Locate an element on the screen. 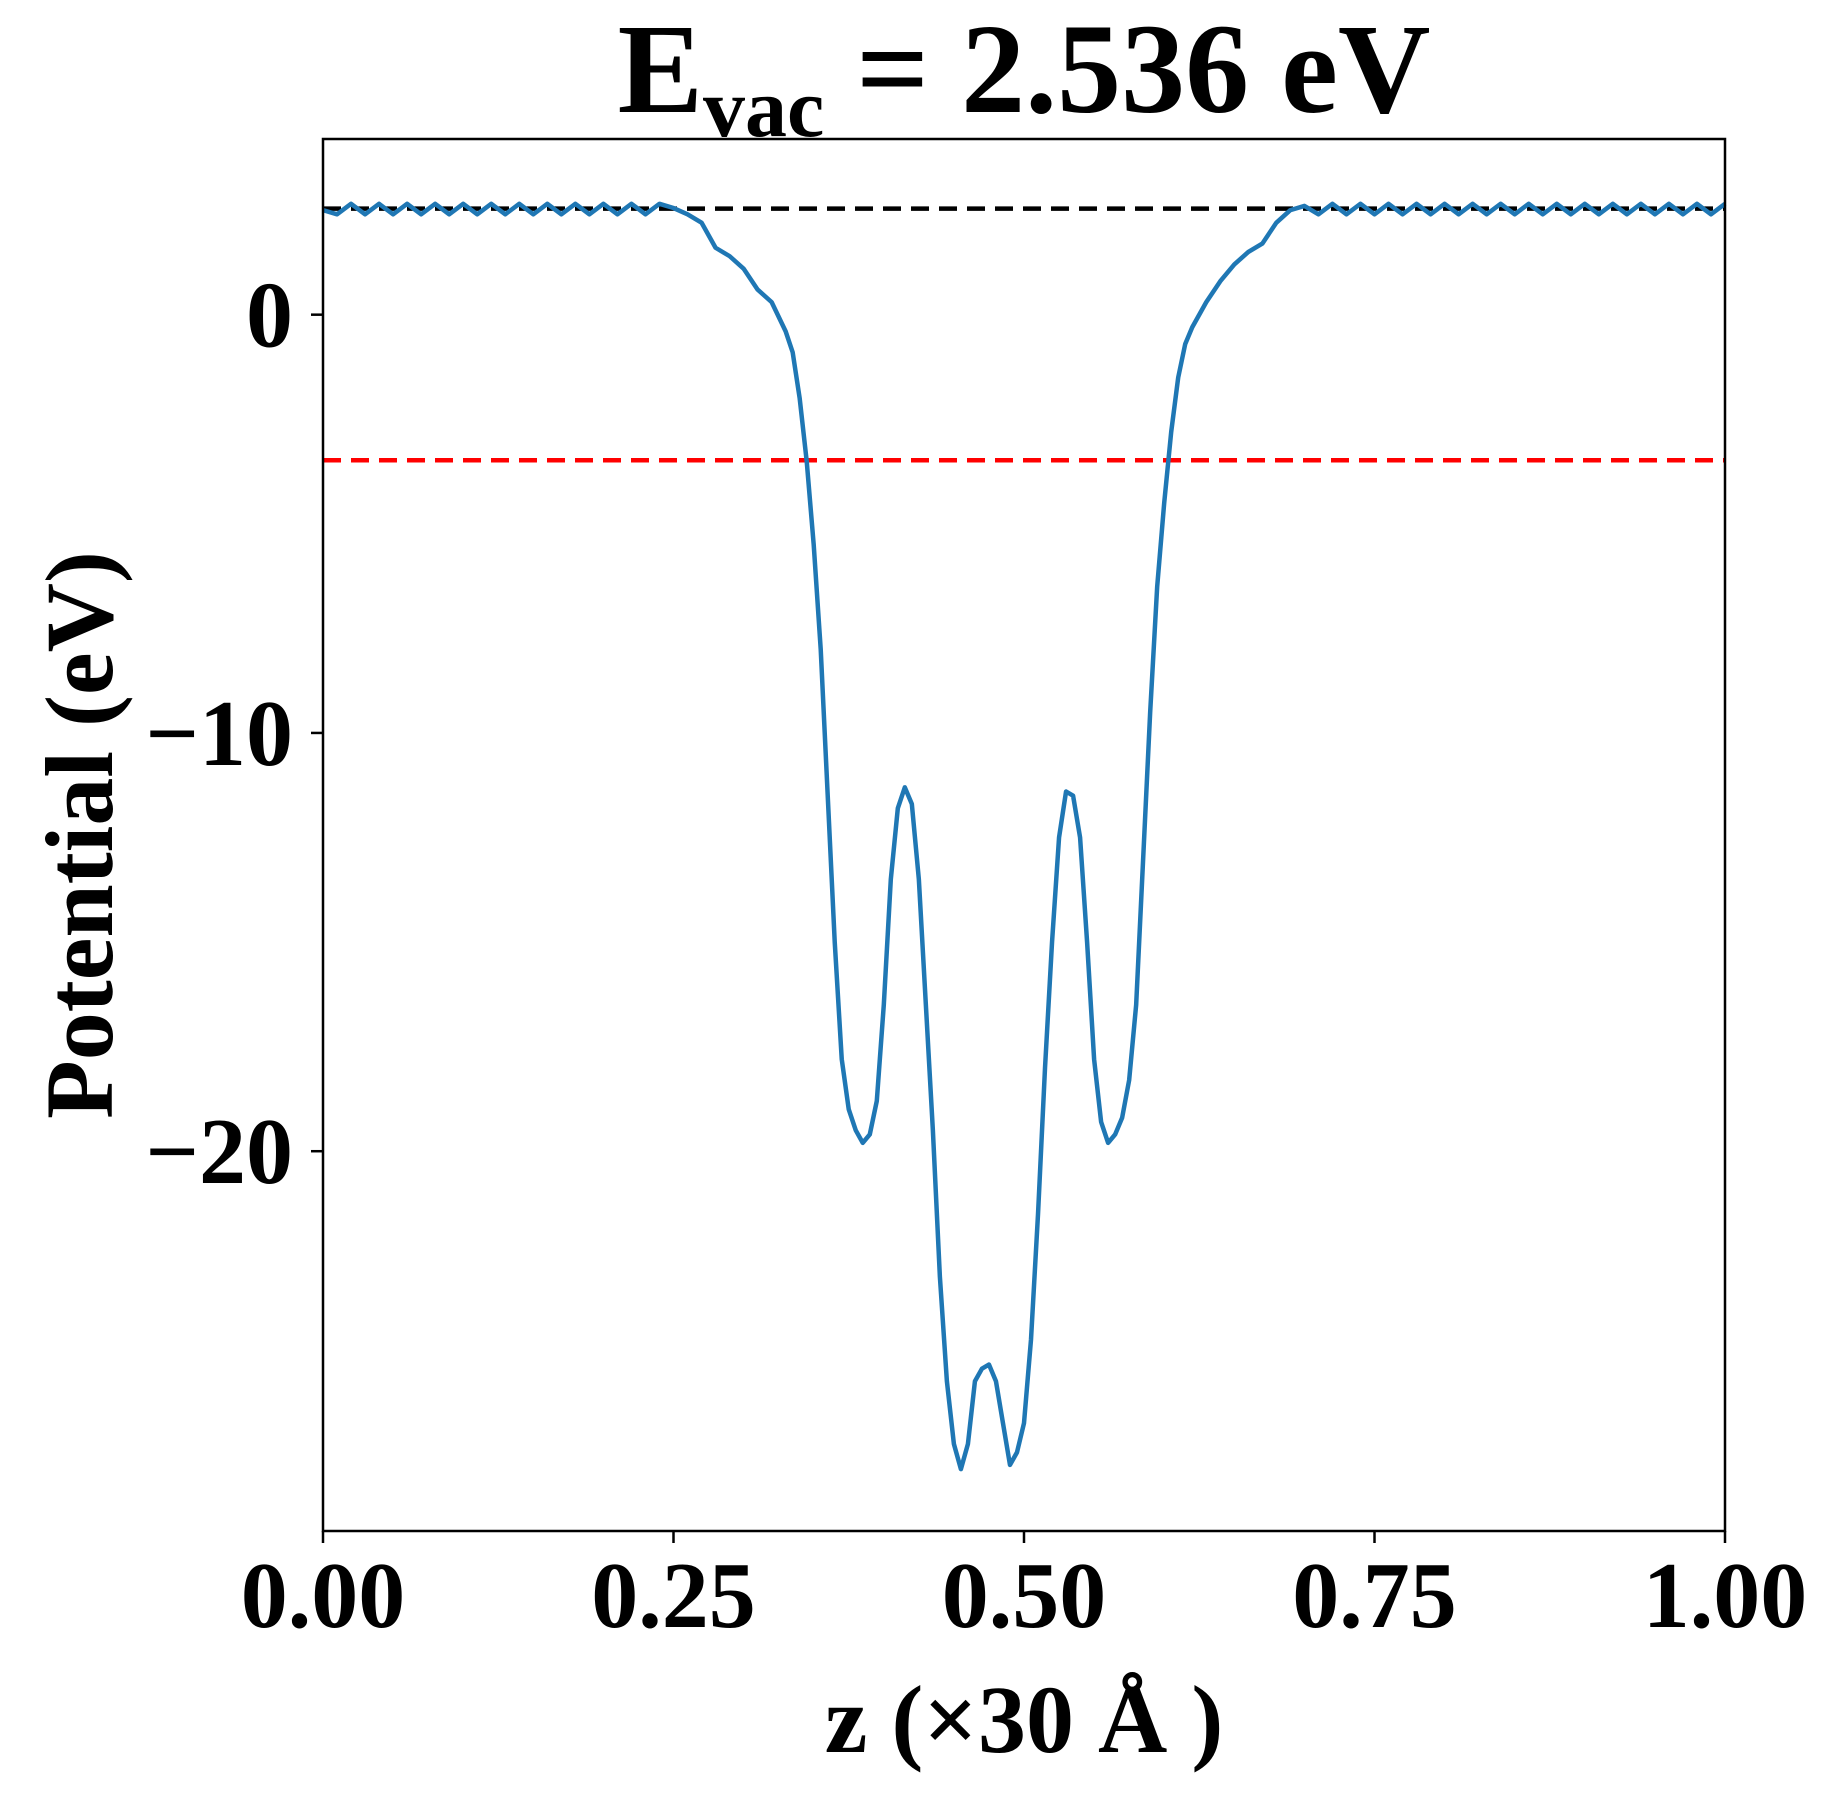 The image size is (1833, 1794). y-axis-label: Potential (eV) is located at coordinates (79, 835).